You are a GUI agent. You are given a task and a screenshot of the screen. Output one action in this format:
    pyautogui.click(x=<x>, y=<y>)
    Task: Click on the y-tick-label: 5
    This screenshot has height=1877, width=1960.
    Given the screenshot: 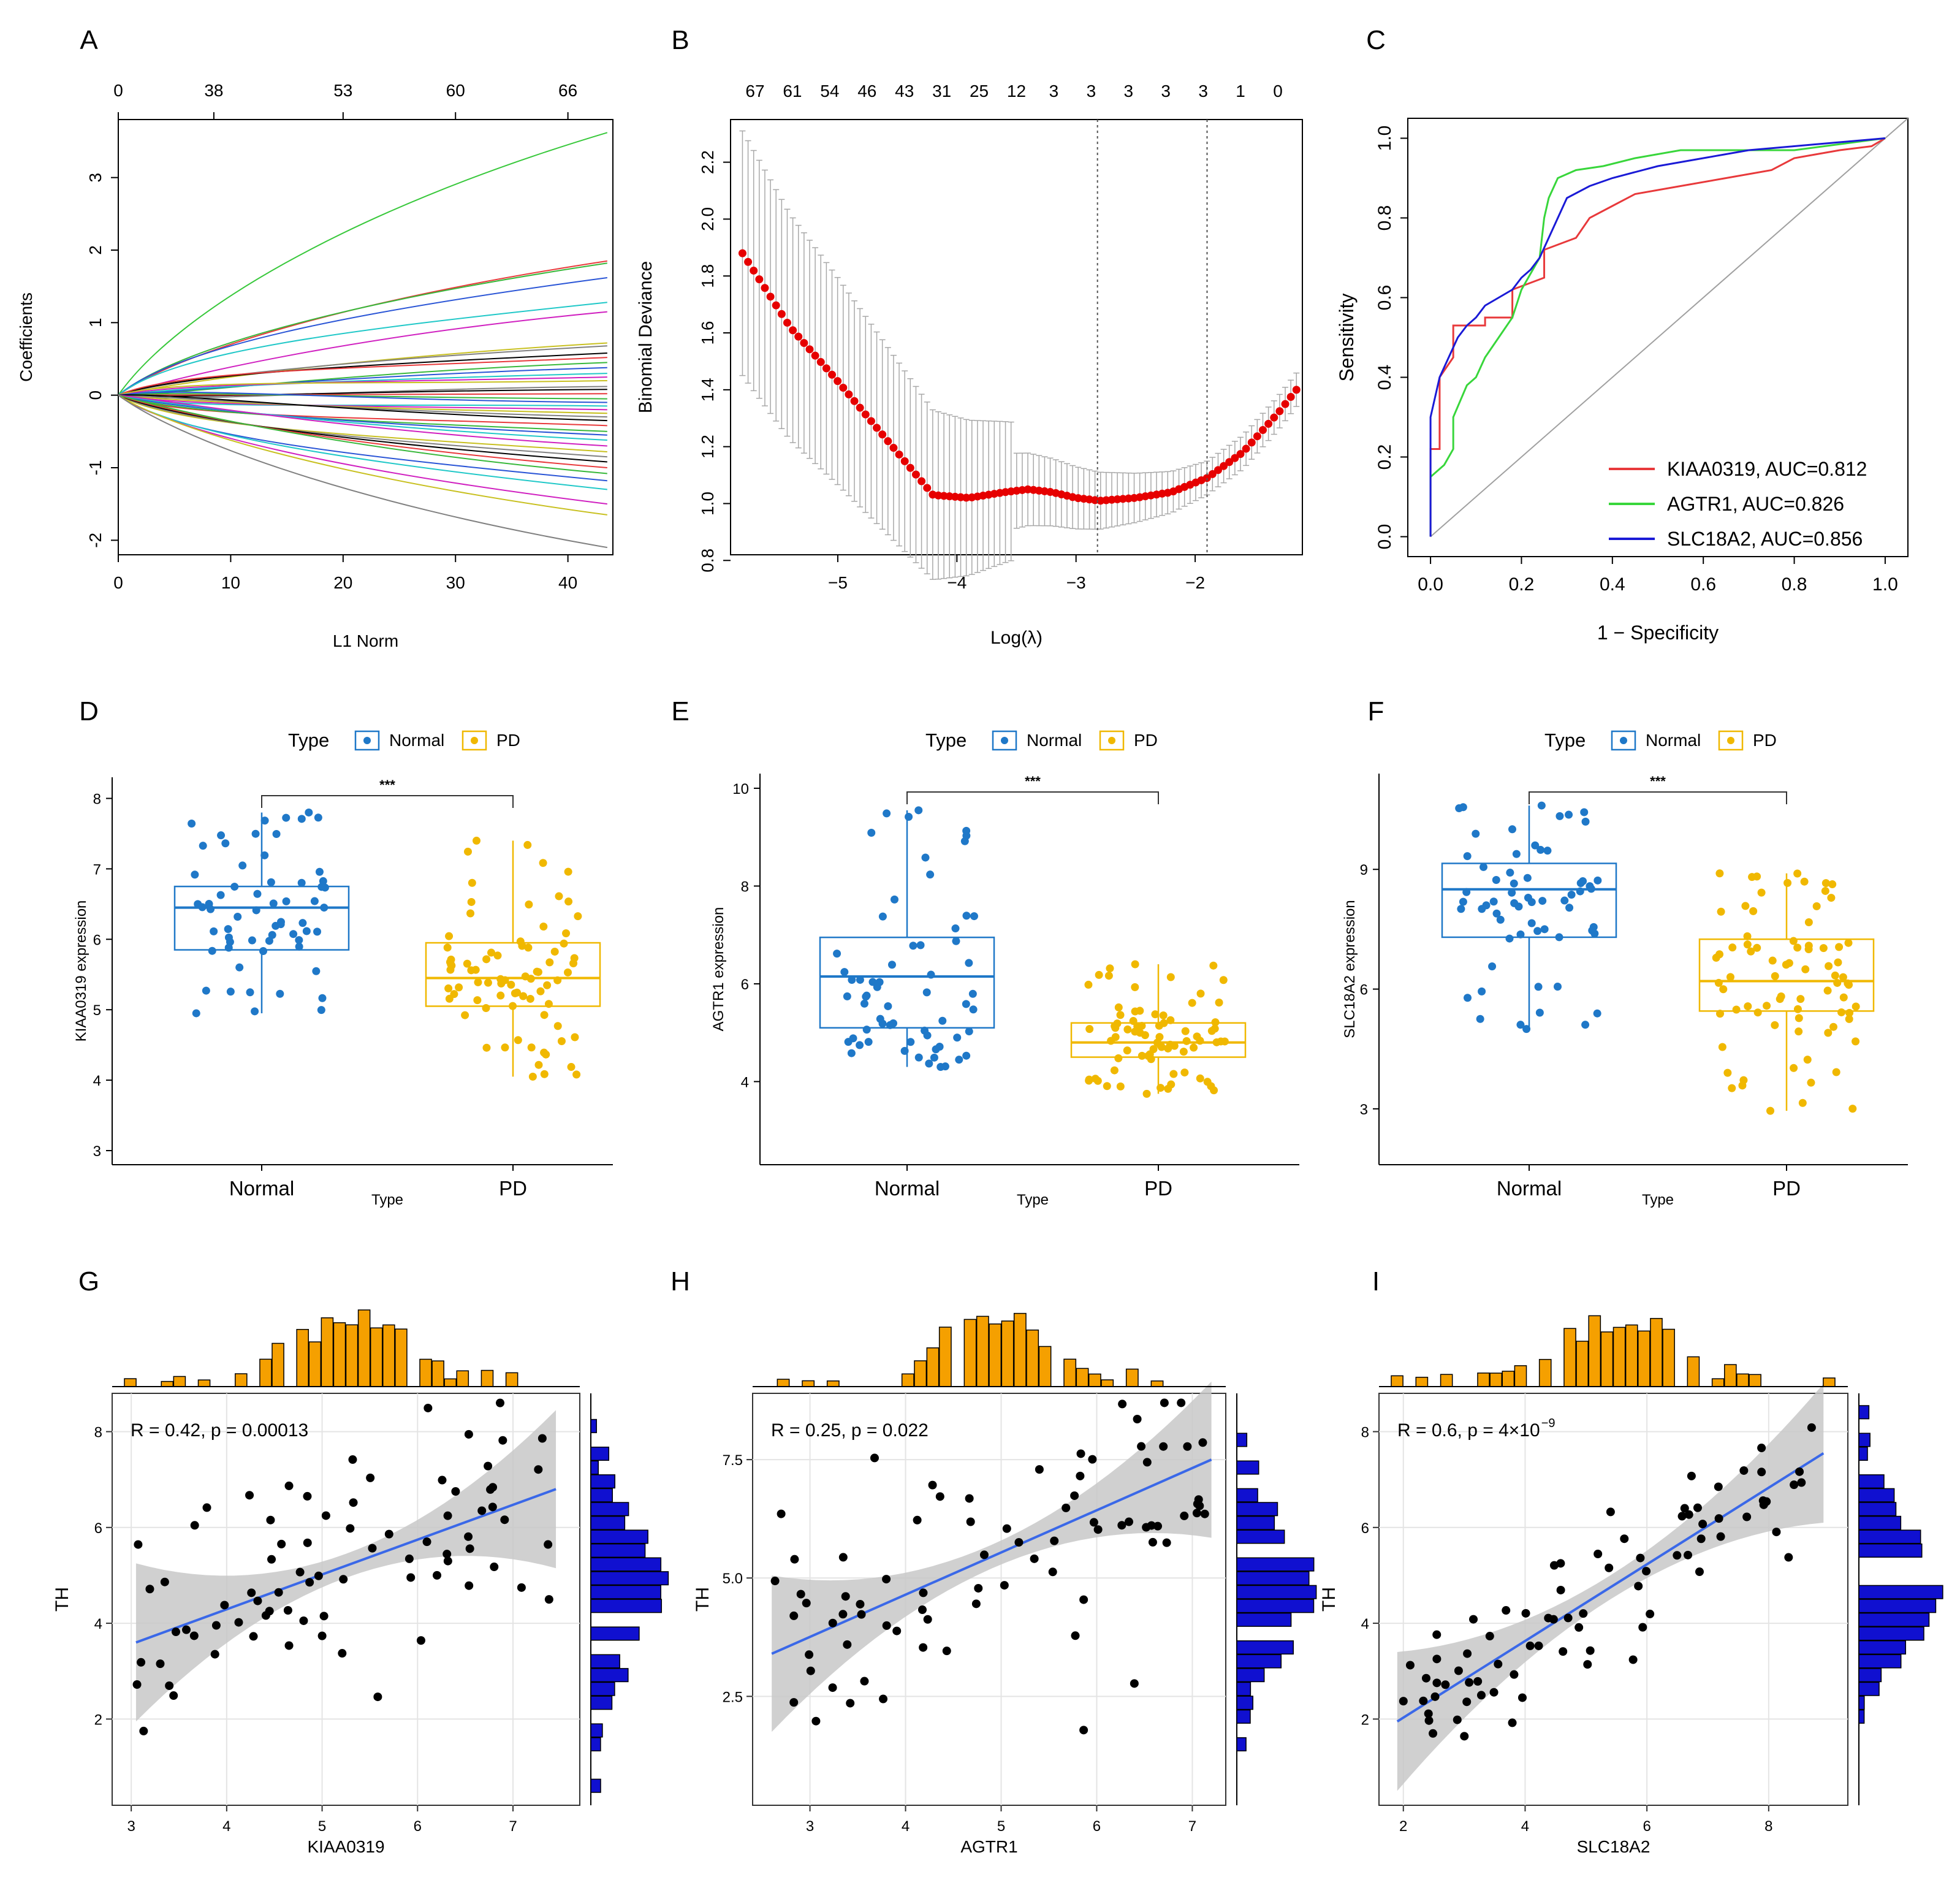 What is the action you would take?
    pyautogui.click(x=97, y=1011)
    